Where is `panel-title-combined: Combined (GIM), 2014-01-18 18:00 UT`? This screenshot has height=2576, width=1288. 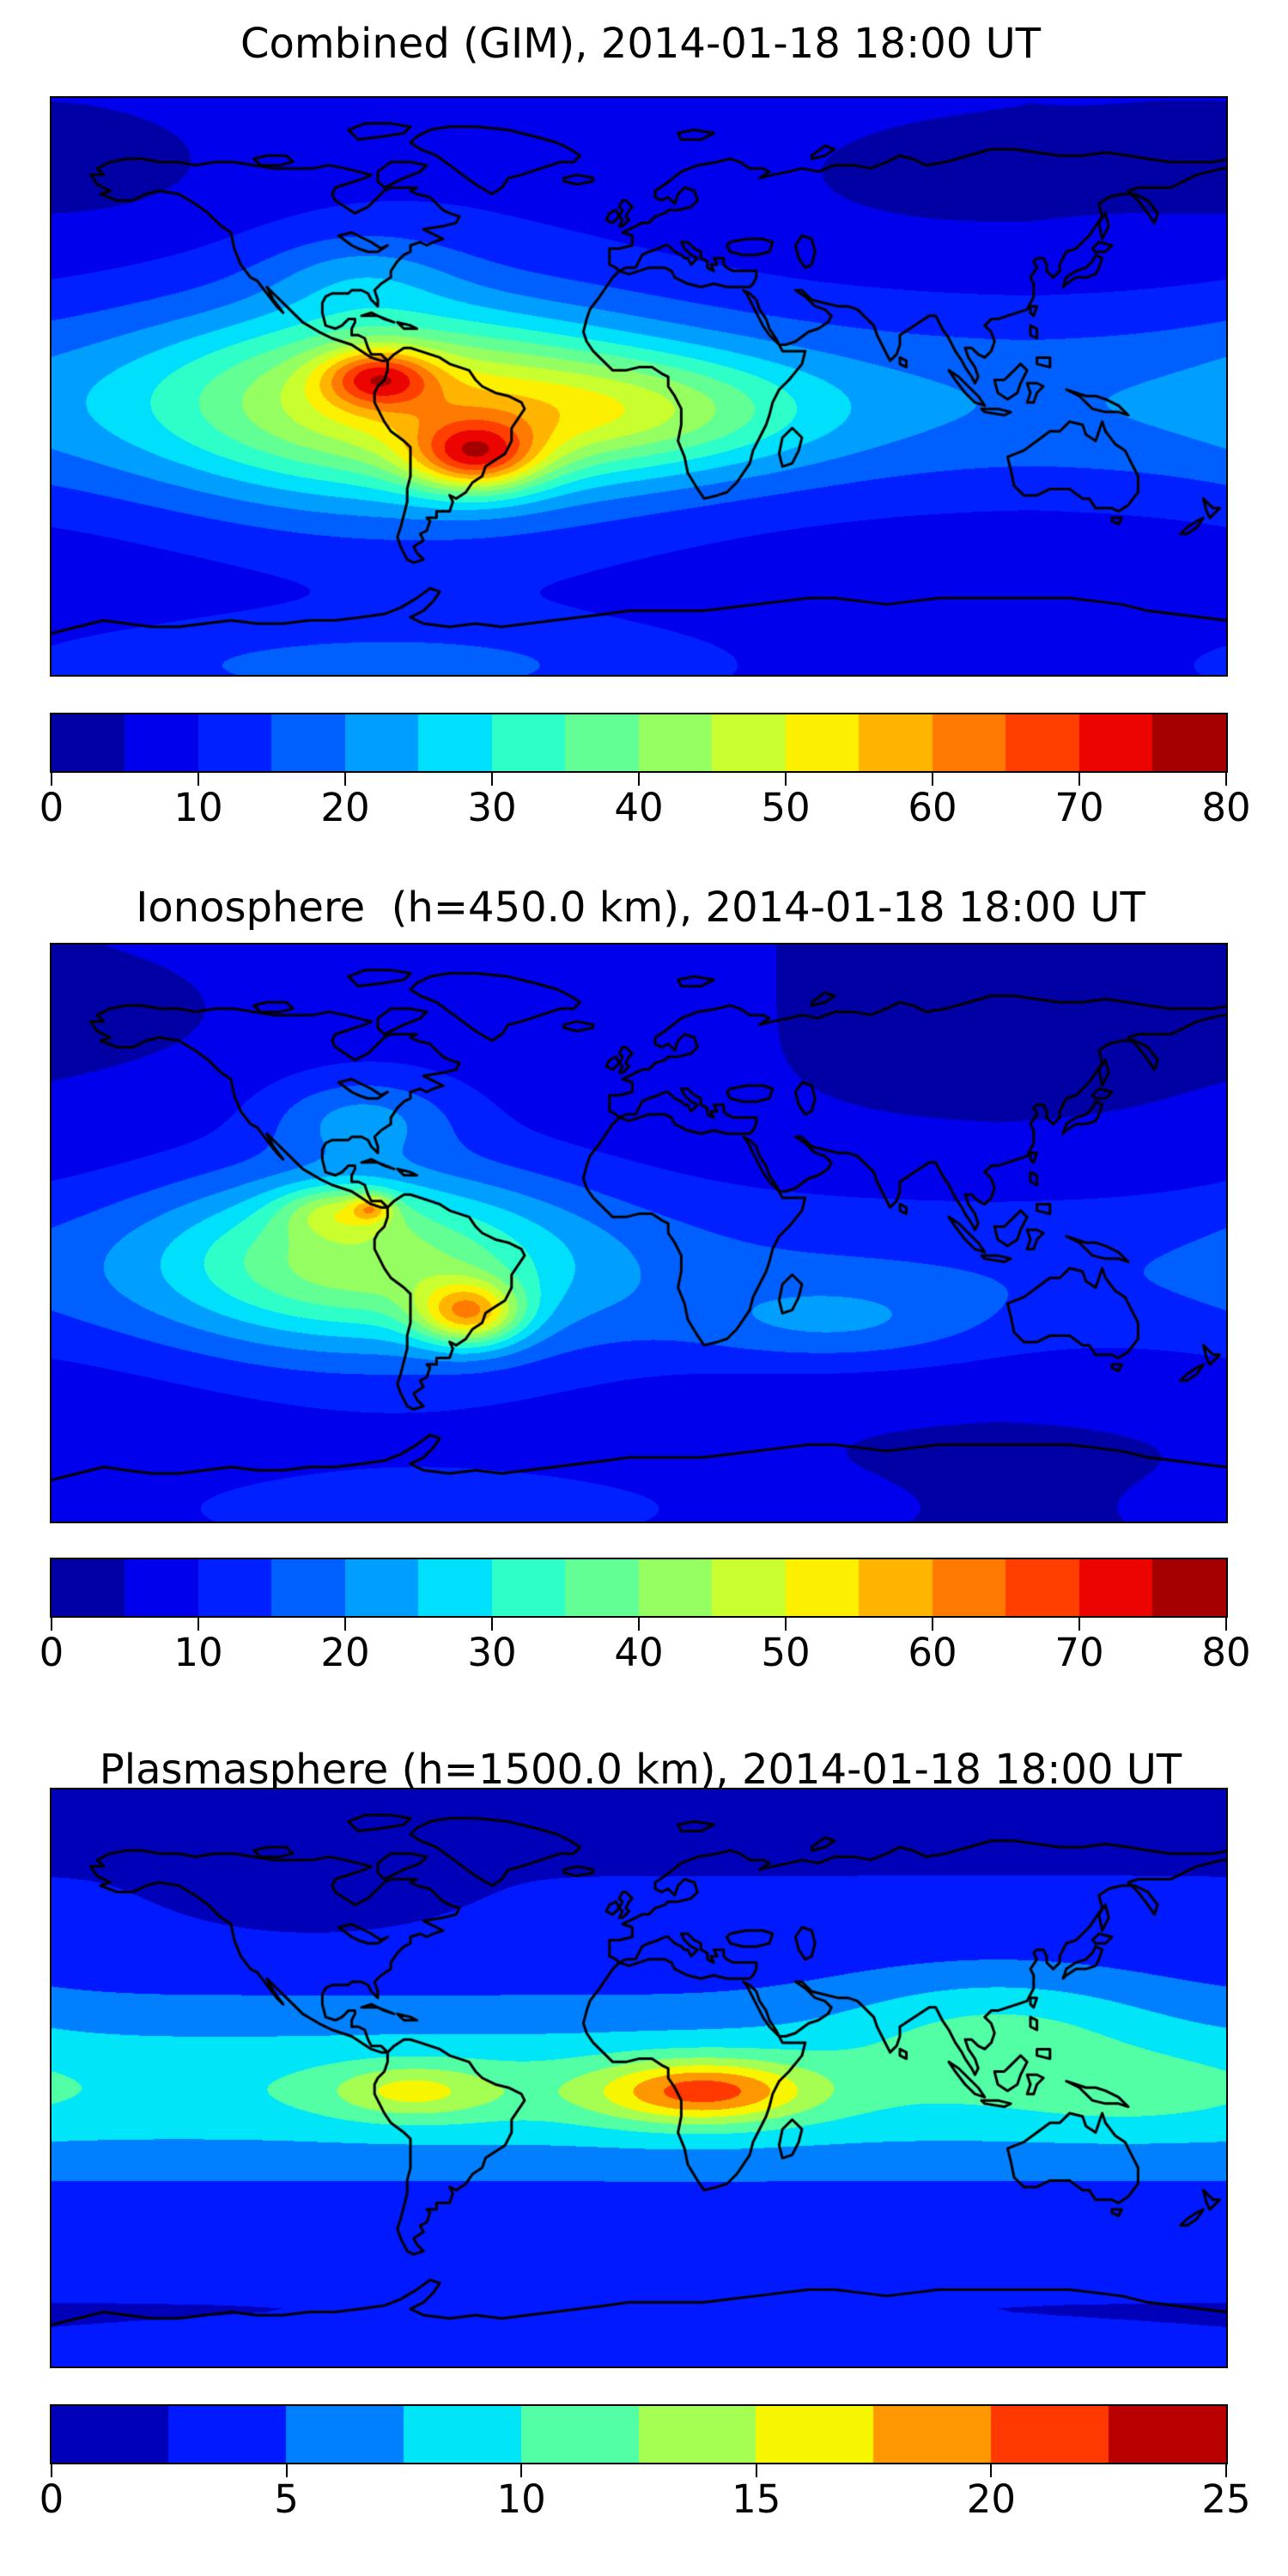 panel-title-combined: Combined (GIM), 2014-01-18 18:00 UT is located at coordinates (641, 44).